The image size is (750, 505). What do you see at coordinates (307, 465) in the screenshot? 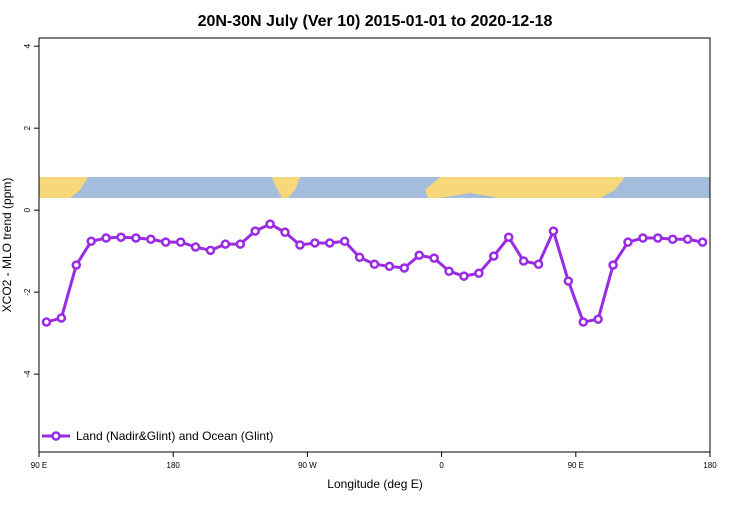
I see `x-tick-label: 90 W` at bounding box center [307, 465].